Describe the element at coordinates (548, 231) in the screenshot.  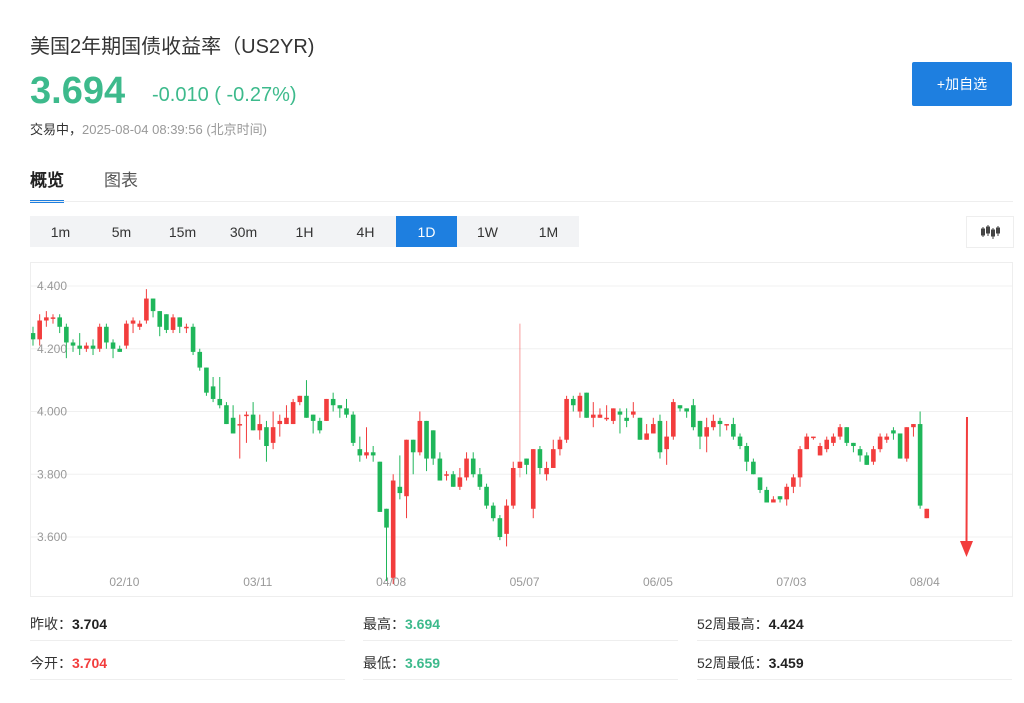
I see `interval-1mo: 1M` at that location.